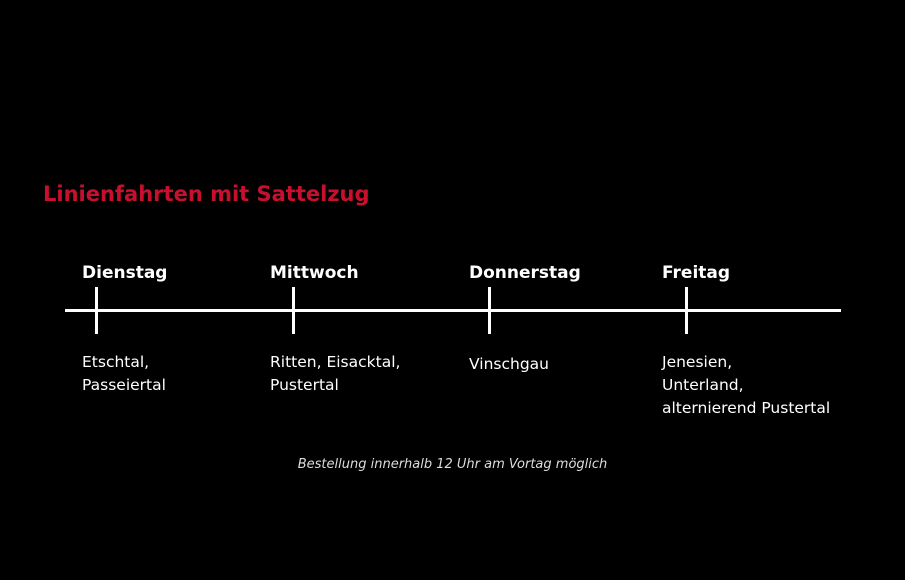 The image size is (905, 580). I want to click on region-line: Jenesien,, so click(697, 362).